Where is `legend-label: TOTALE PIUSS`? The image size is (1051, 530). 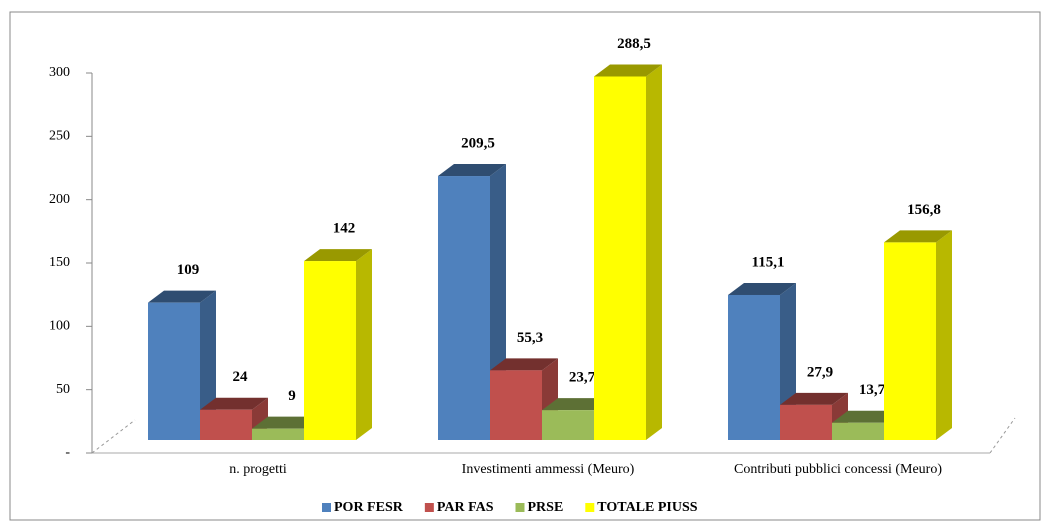 legend-label: TOTALE PIUSS is located at coordinates (647, 507).